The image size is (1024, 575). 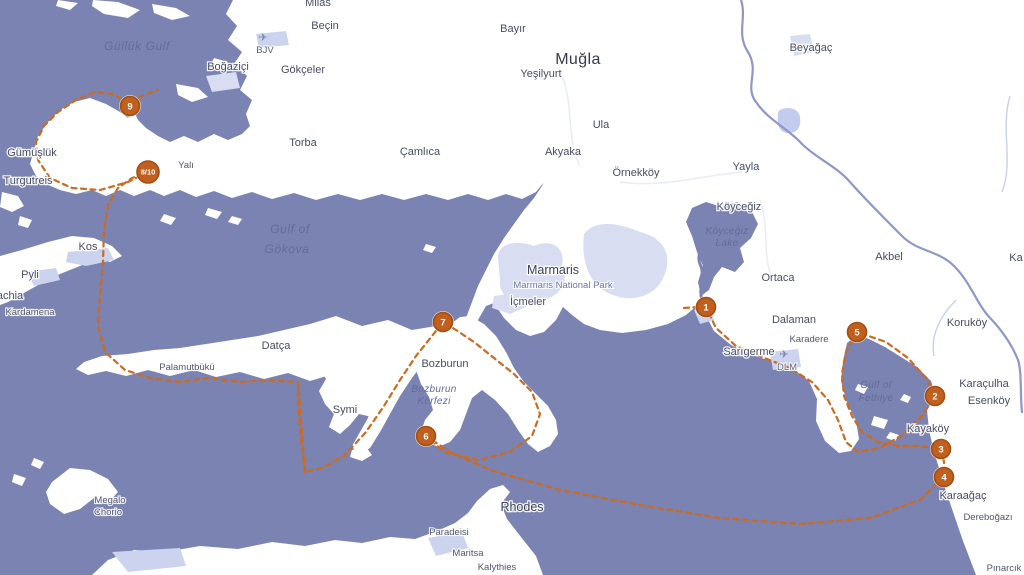 I want to click on road, so click(x=666, y=174).